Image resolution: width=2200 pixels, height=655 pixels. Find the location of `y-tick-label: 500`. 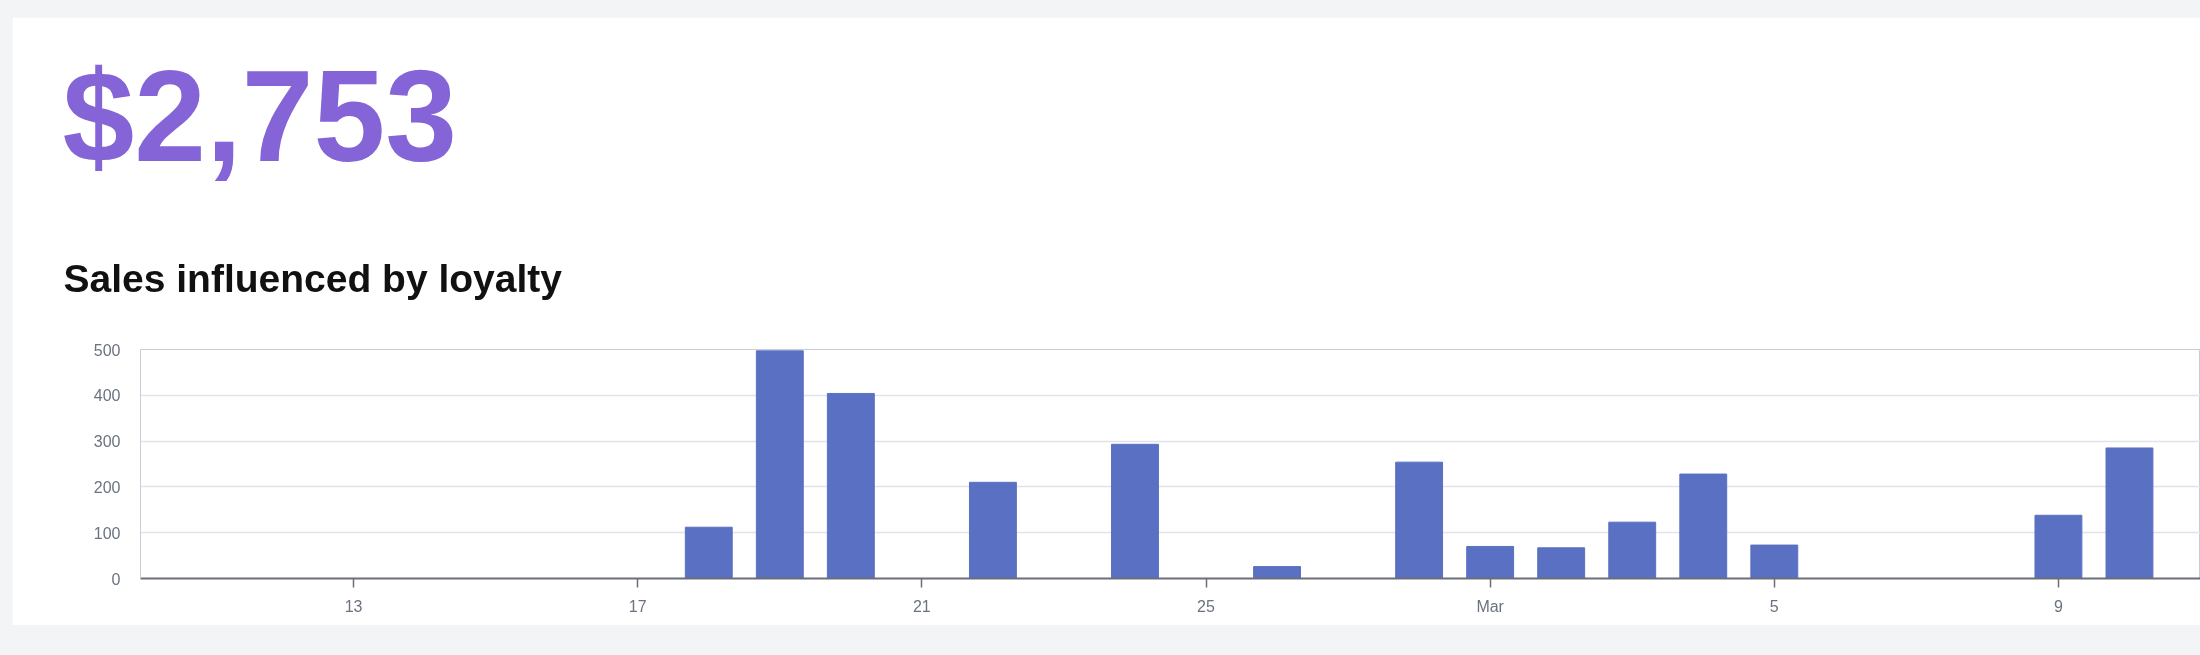

y-tick-label: 500 is located at coordinates (107, 350).